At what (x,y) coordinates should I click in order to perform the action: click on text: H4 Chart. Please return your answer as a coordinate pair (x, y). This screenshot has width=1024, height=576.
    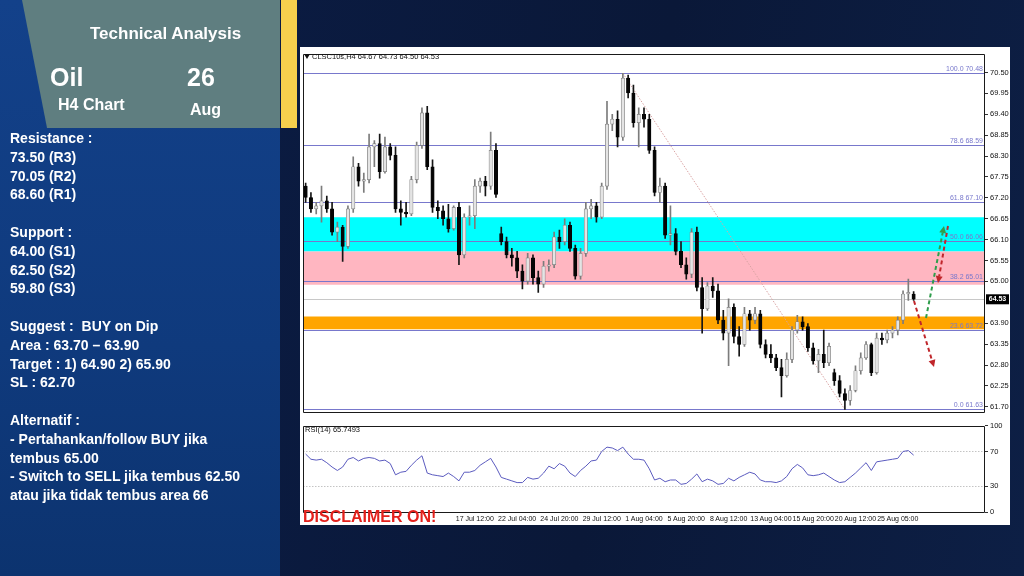
    Looking at the image, I should click on (91, 105).